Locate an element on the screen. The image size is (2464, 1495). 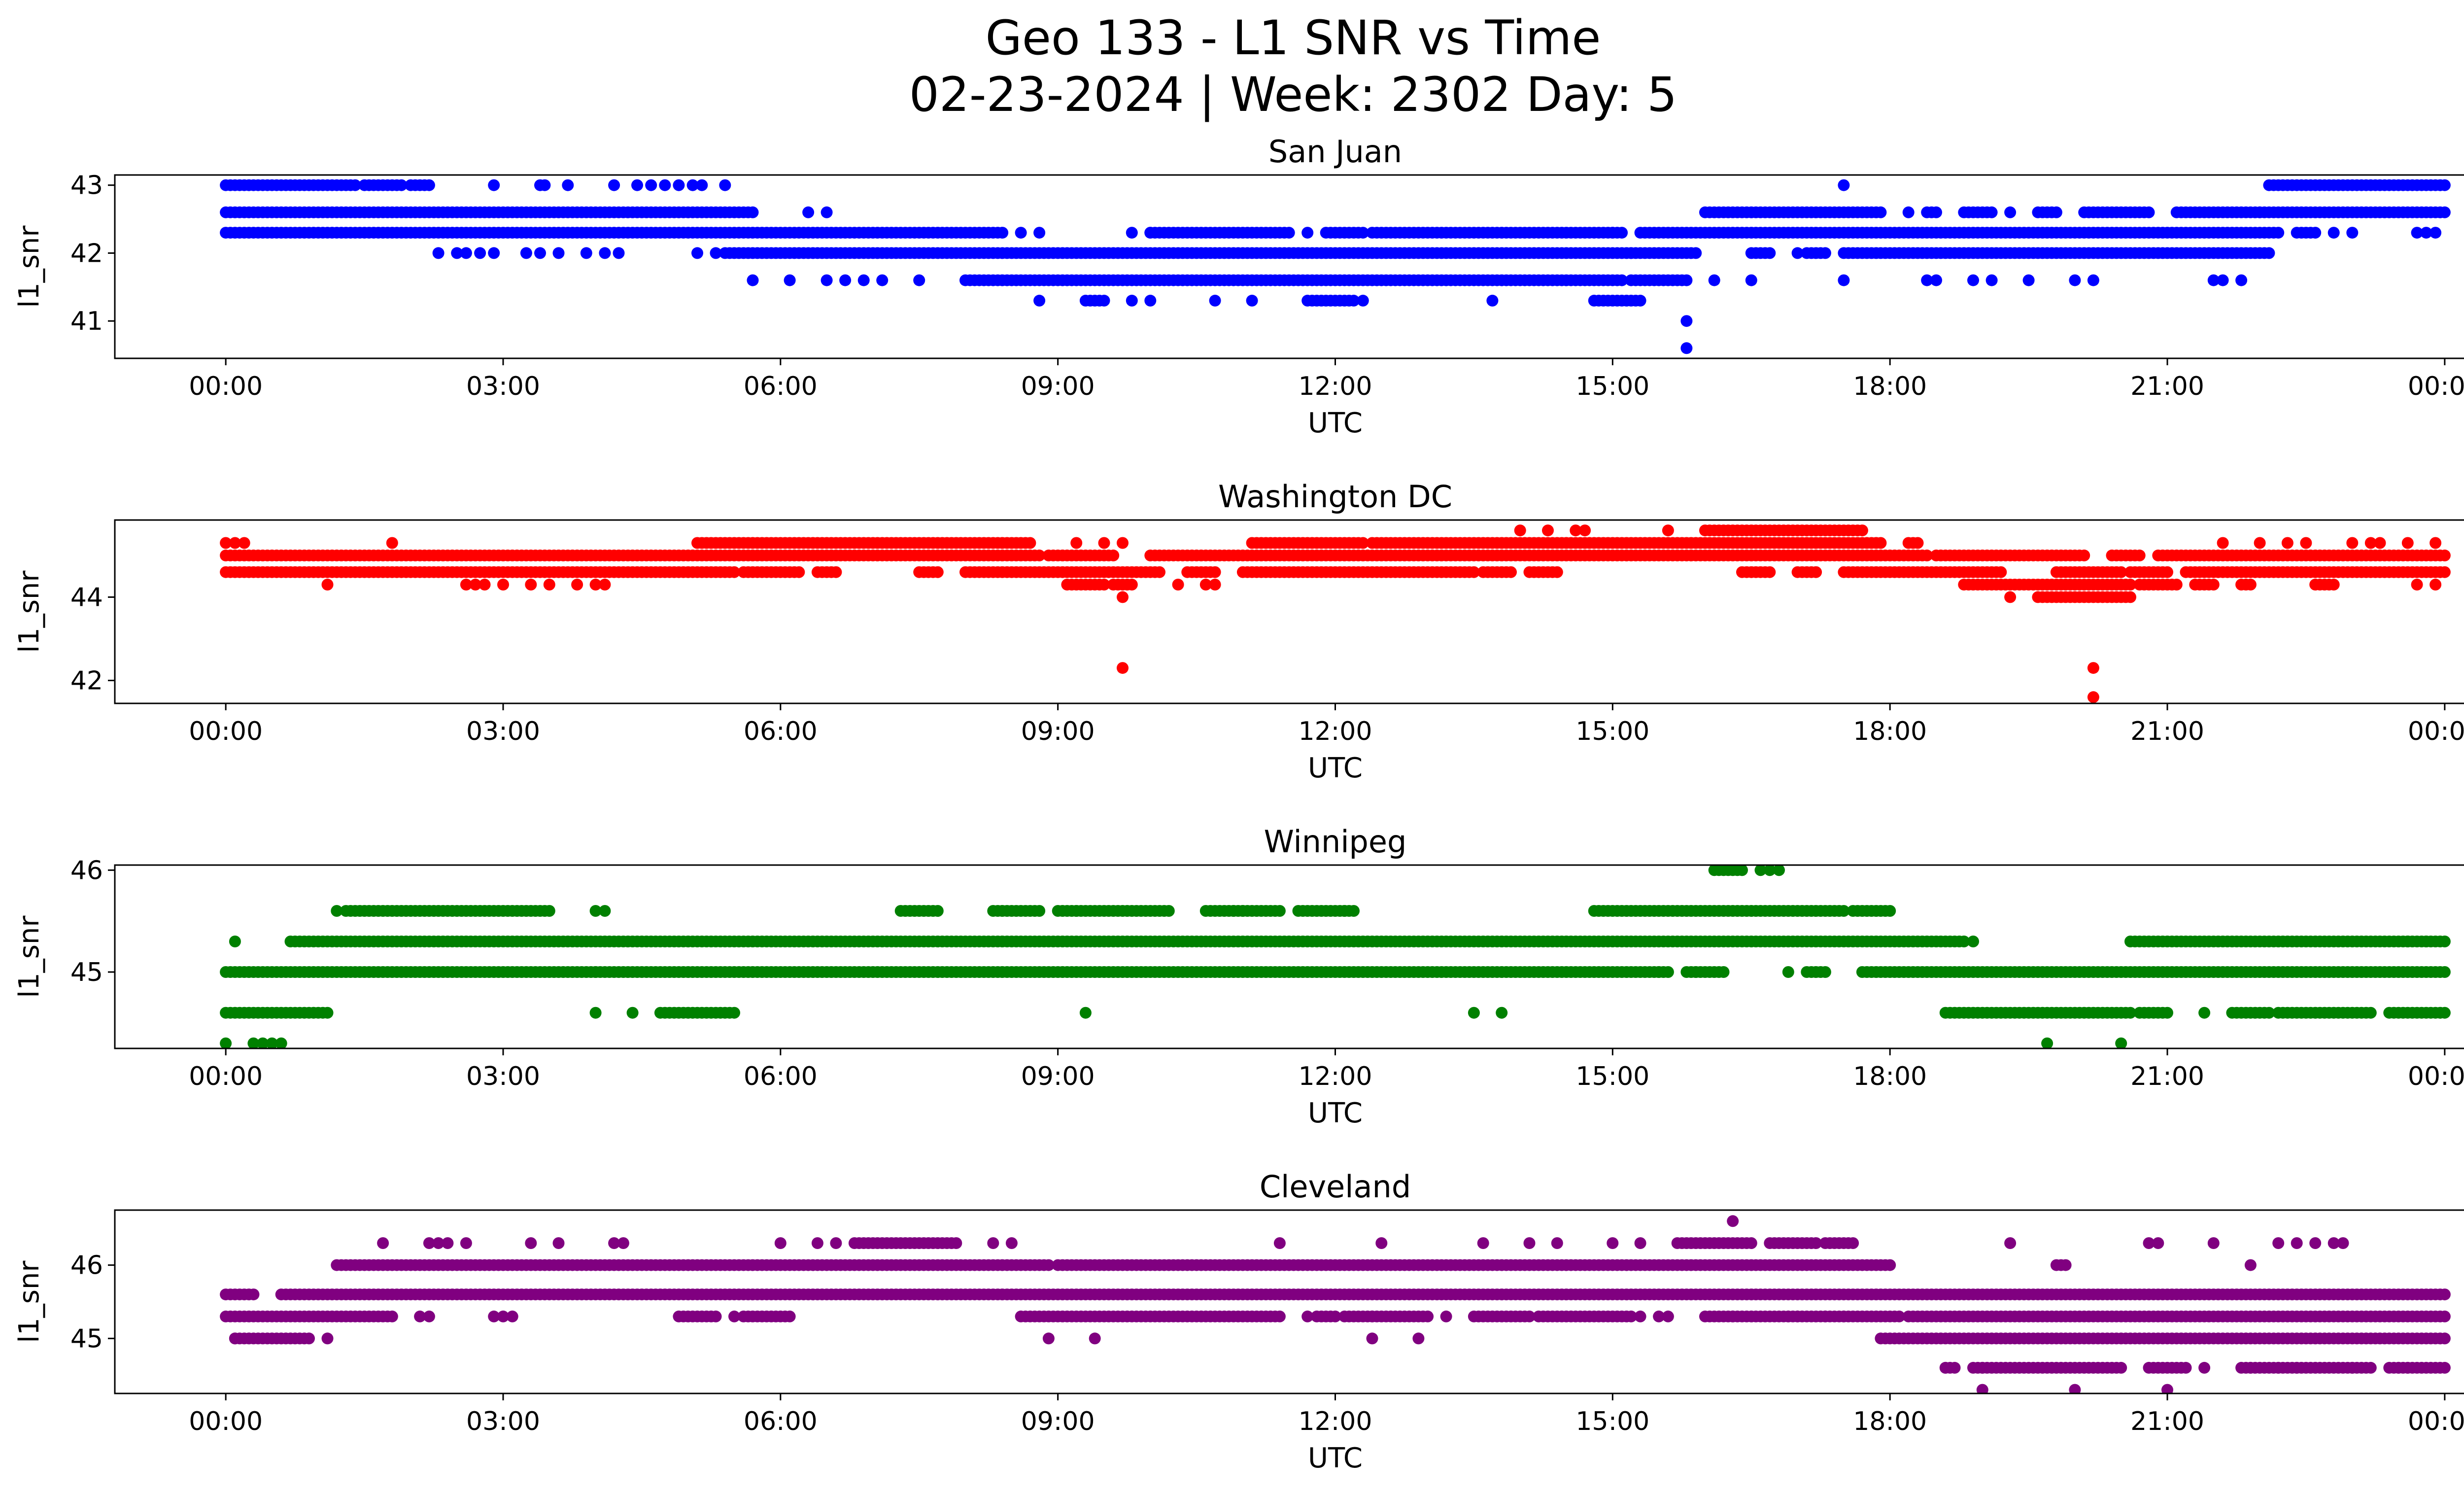
x-tick-label: 09:00 is located at coordinates (1058, 1076).